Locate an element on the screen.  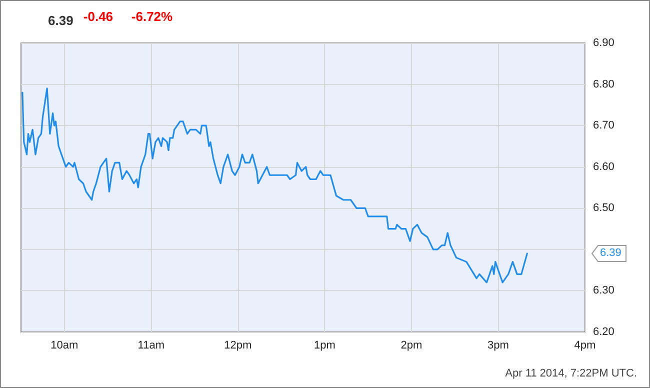
y-tick-label: 6.50 is located at coordinates (603, 208).